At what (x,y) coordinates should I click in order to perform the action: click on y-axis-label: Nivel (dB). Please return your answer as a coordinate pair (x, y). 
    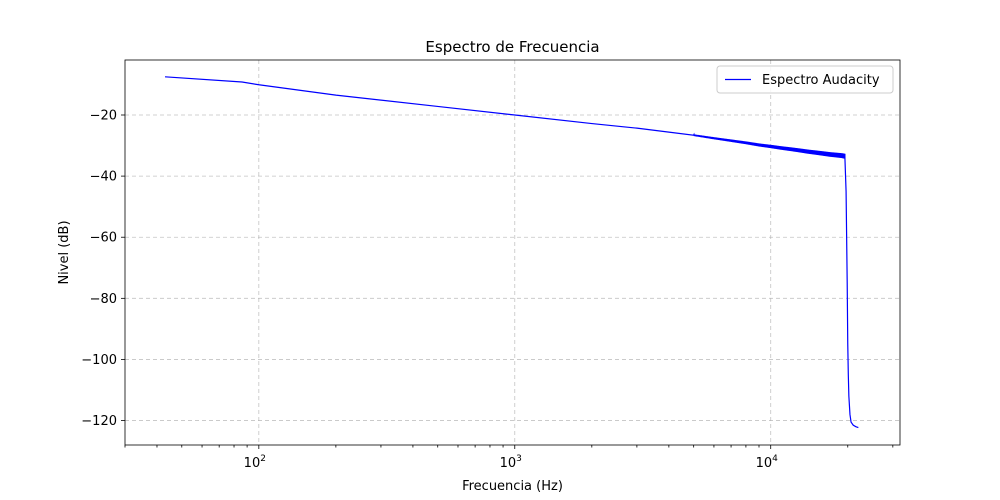
    Looking at the image, I should click on (64, 252).